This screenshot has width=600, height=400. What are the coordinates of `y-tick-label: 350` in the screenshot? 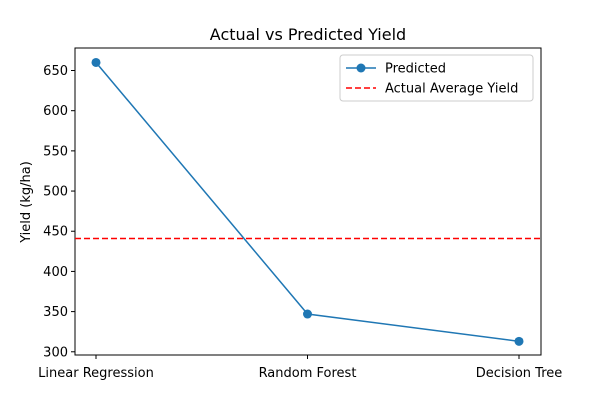 It's located at (55, 312).